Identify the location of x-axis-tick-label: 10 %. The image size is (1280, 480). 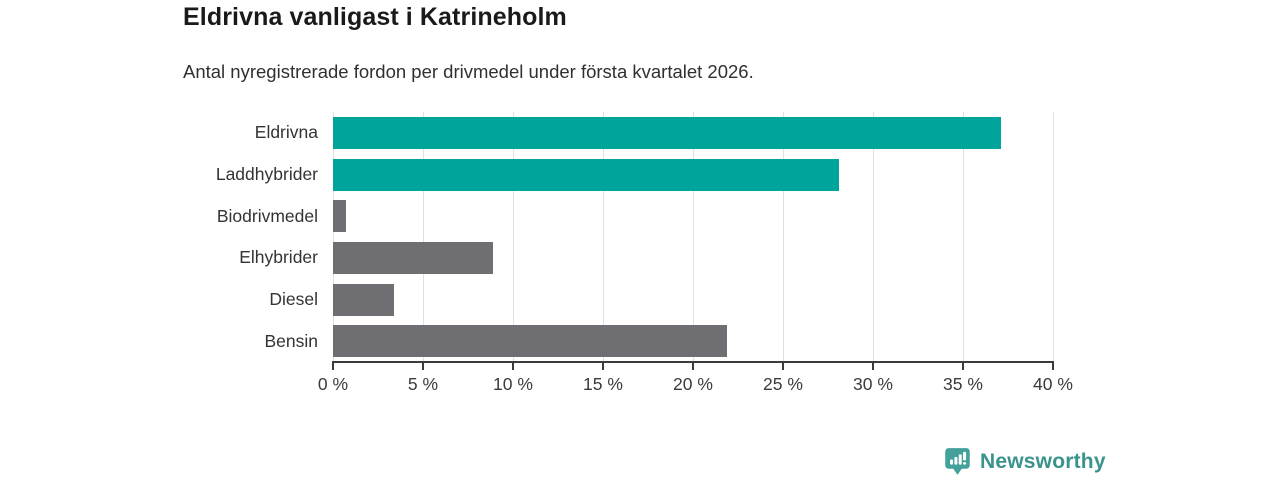
(513, 384).